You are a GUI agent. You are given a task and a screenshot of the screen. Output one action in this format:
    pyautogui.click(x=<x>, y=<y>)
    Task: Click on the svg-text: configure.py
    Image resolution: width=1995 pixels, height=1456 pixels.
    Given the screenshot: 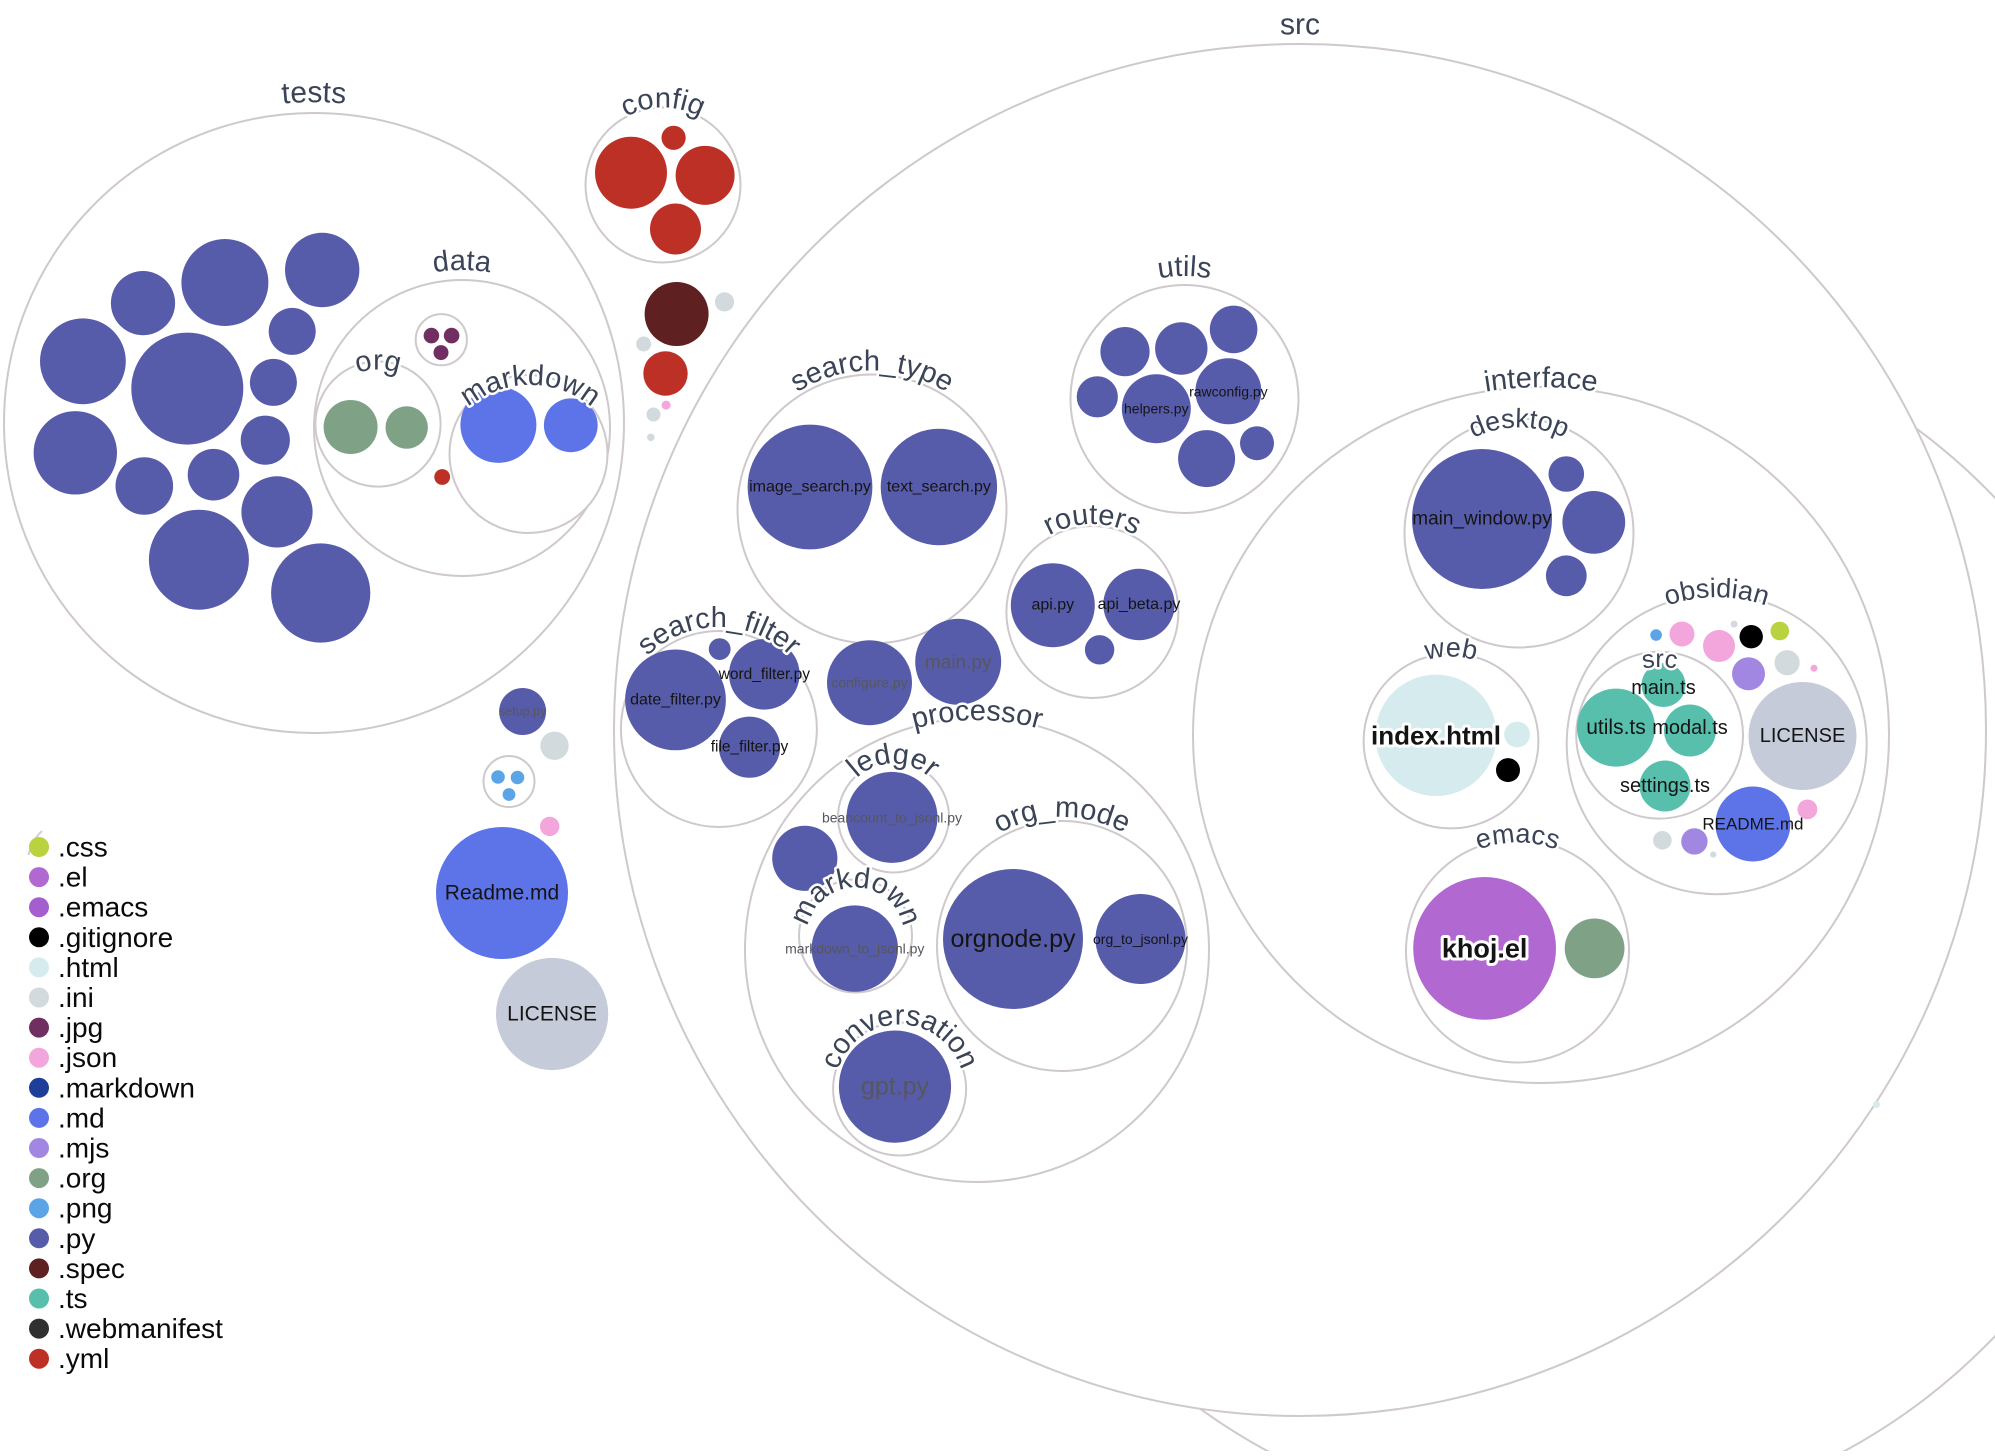 What is the action you would take?
    pyautogui.click(x=869, y=683)
    